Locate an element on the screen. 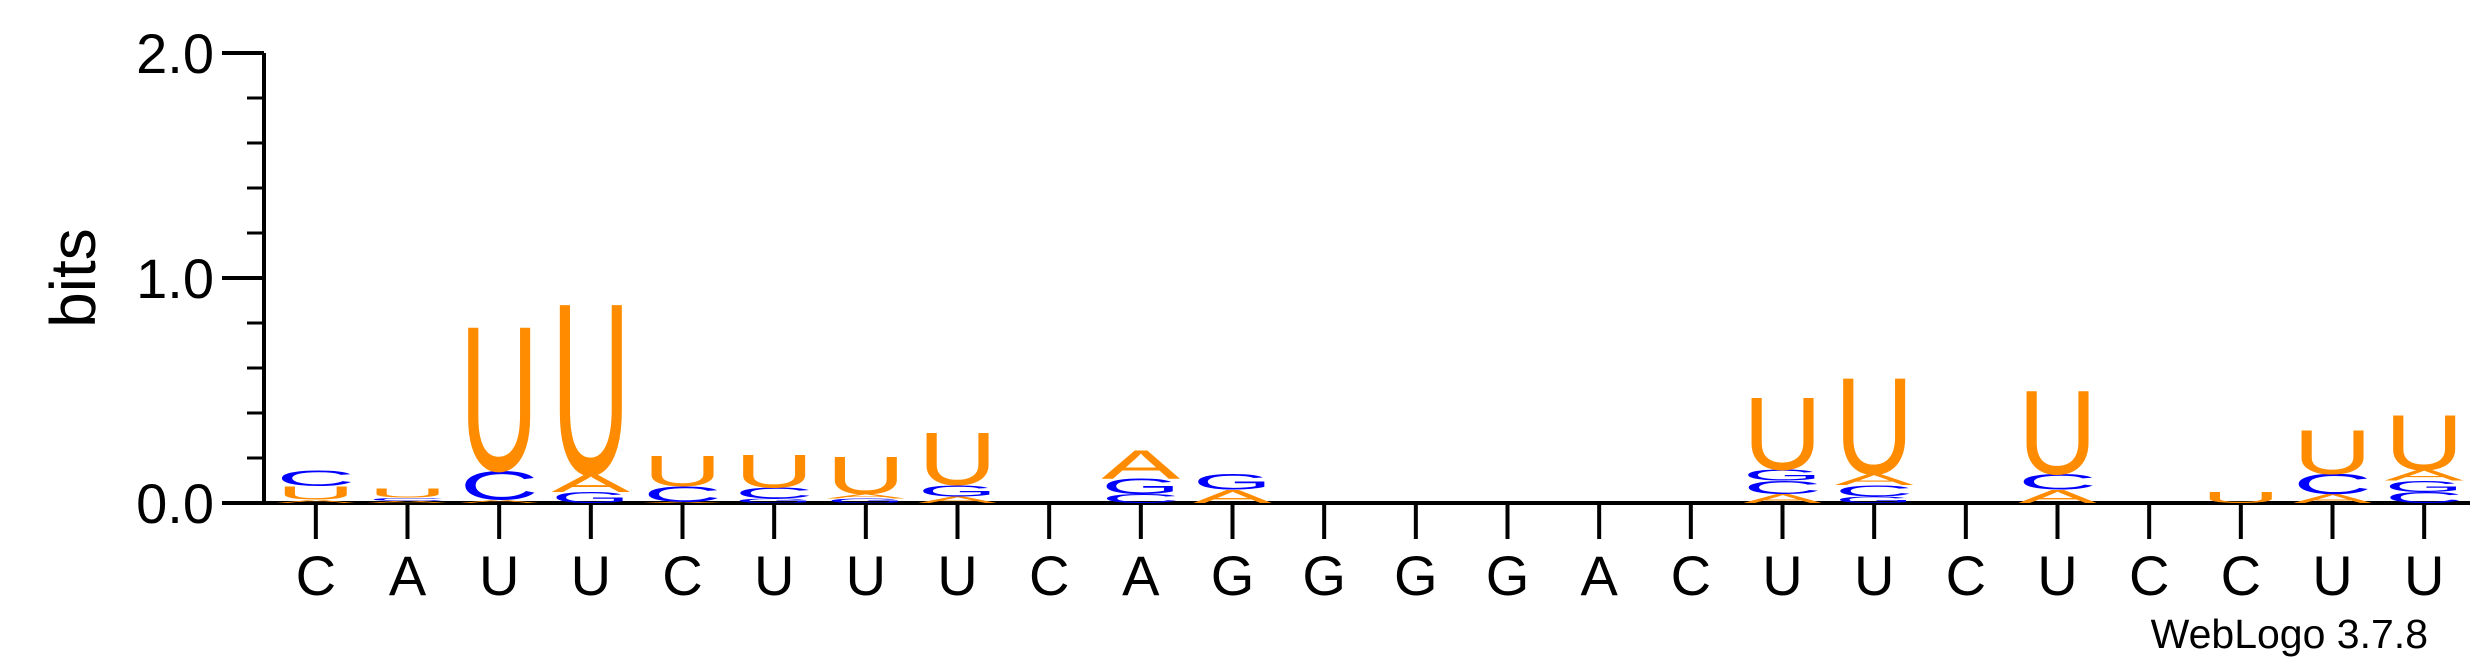 The height and width of the screenshot is (667, 2475). weblogo-credit: WebLogo 3.7.8 is located at coordinates (2289, 634).